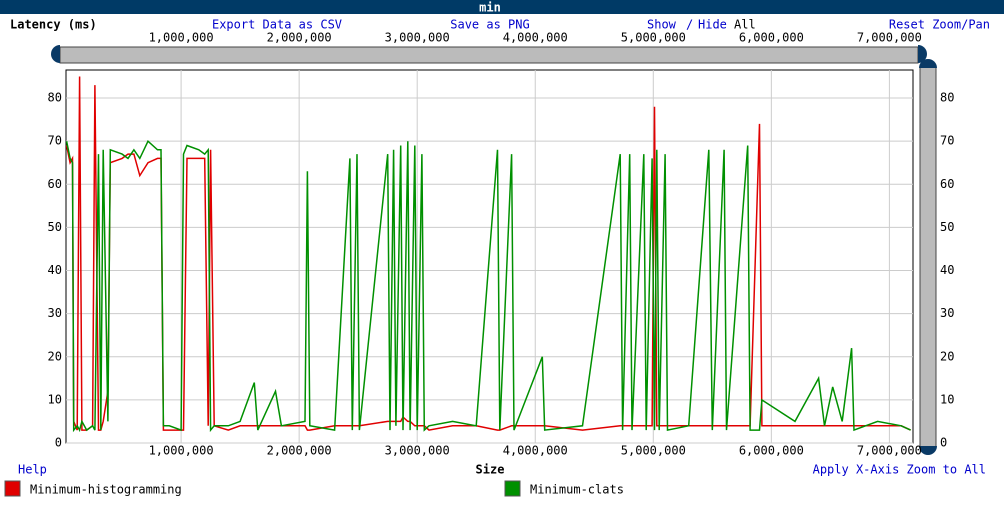 The width and height of the screenshot is (1004, 518). What do you see at coordinates (181, 451) in the screenshot?
I see `x-tick-label: 1,000,000` at bounding box center [181, 451].